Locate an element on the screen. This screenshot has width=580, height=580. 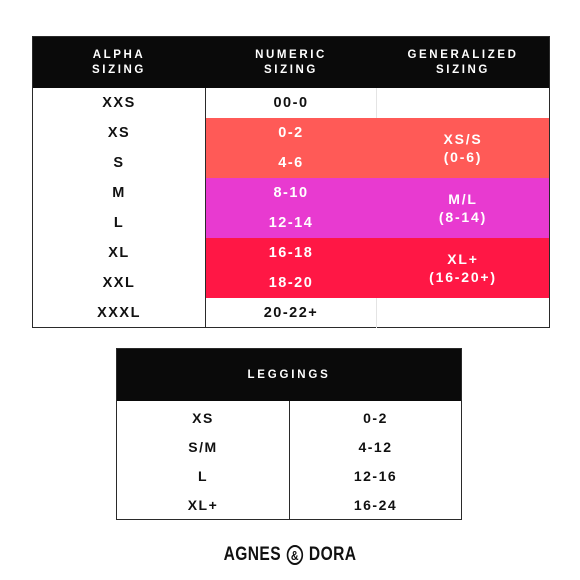
brand-logo: AGNES & DORA is located at coordinates (290, 555).